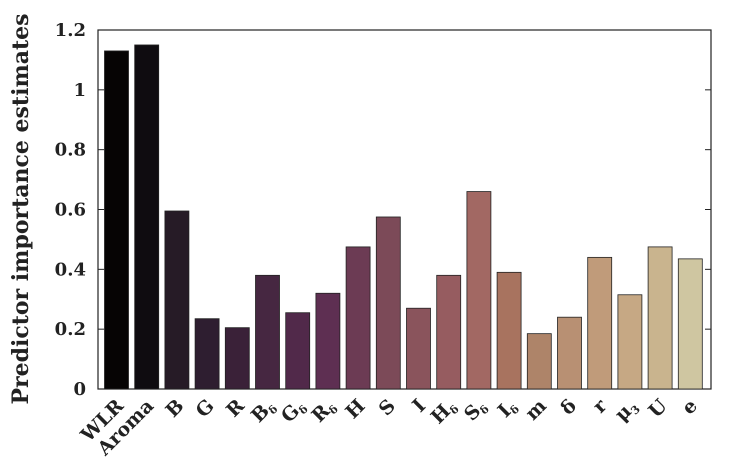  Describe the element at coordinates (70, 329) in the screenshot. I see `y-tick-label: 0.2` at that location.